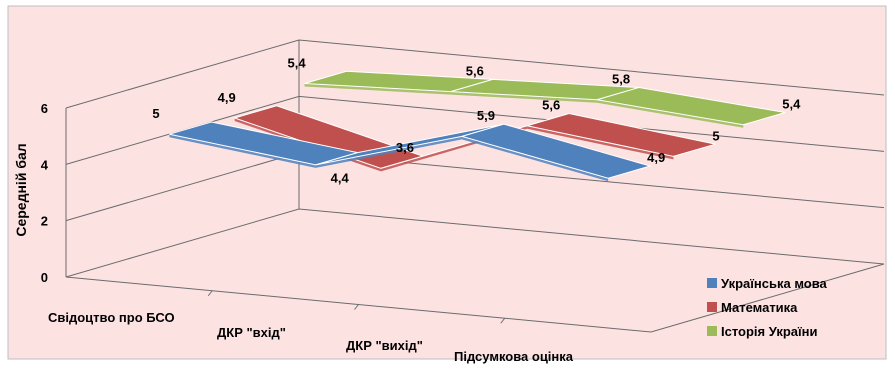  I want to click on legend-label-0: Українська мова, so click(774, 283).